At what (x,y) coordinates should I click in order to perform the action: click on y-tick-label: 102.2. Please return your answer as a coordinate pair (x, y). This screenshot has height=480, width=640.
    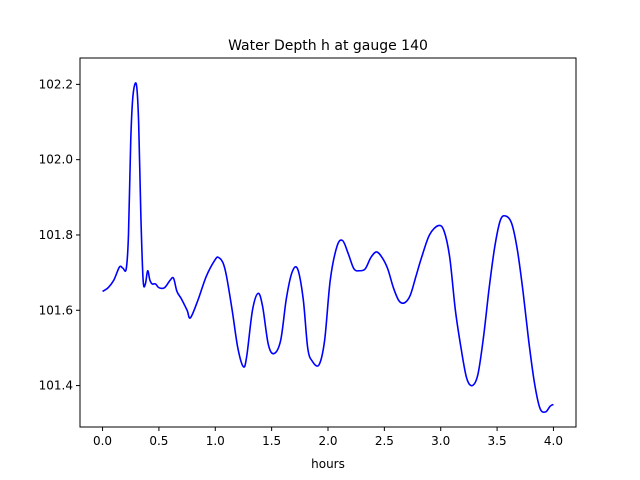
    Looking at the image, I should click on (56, 84).